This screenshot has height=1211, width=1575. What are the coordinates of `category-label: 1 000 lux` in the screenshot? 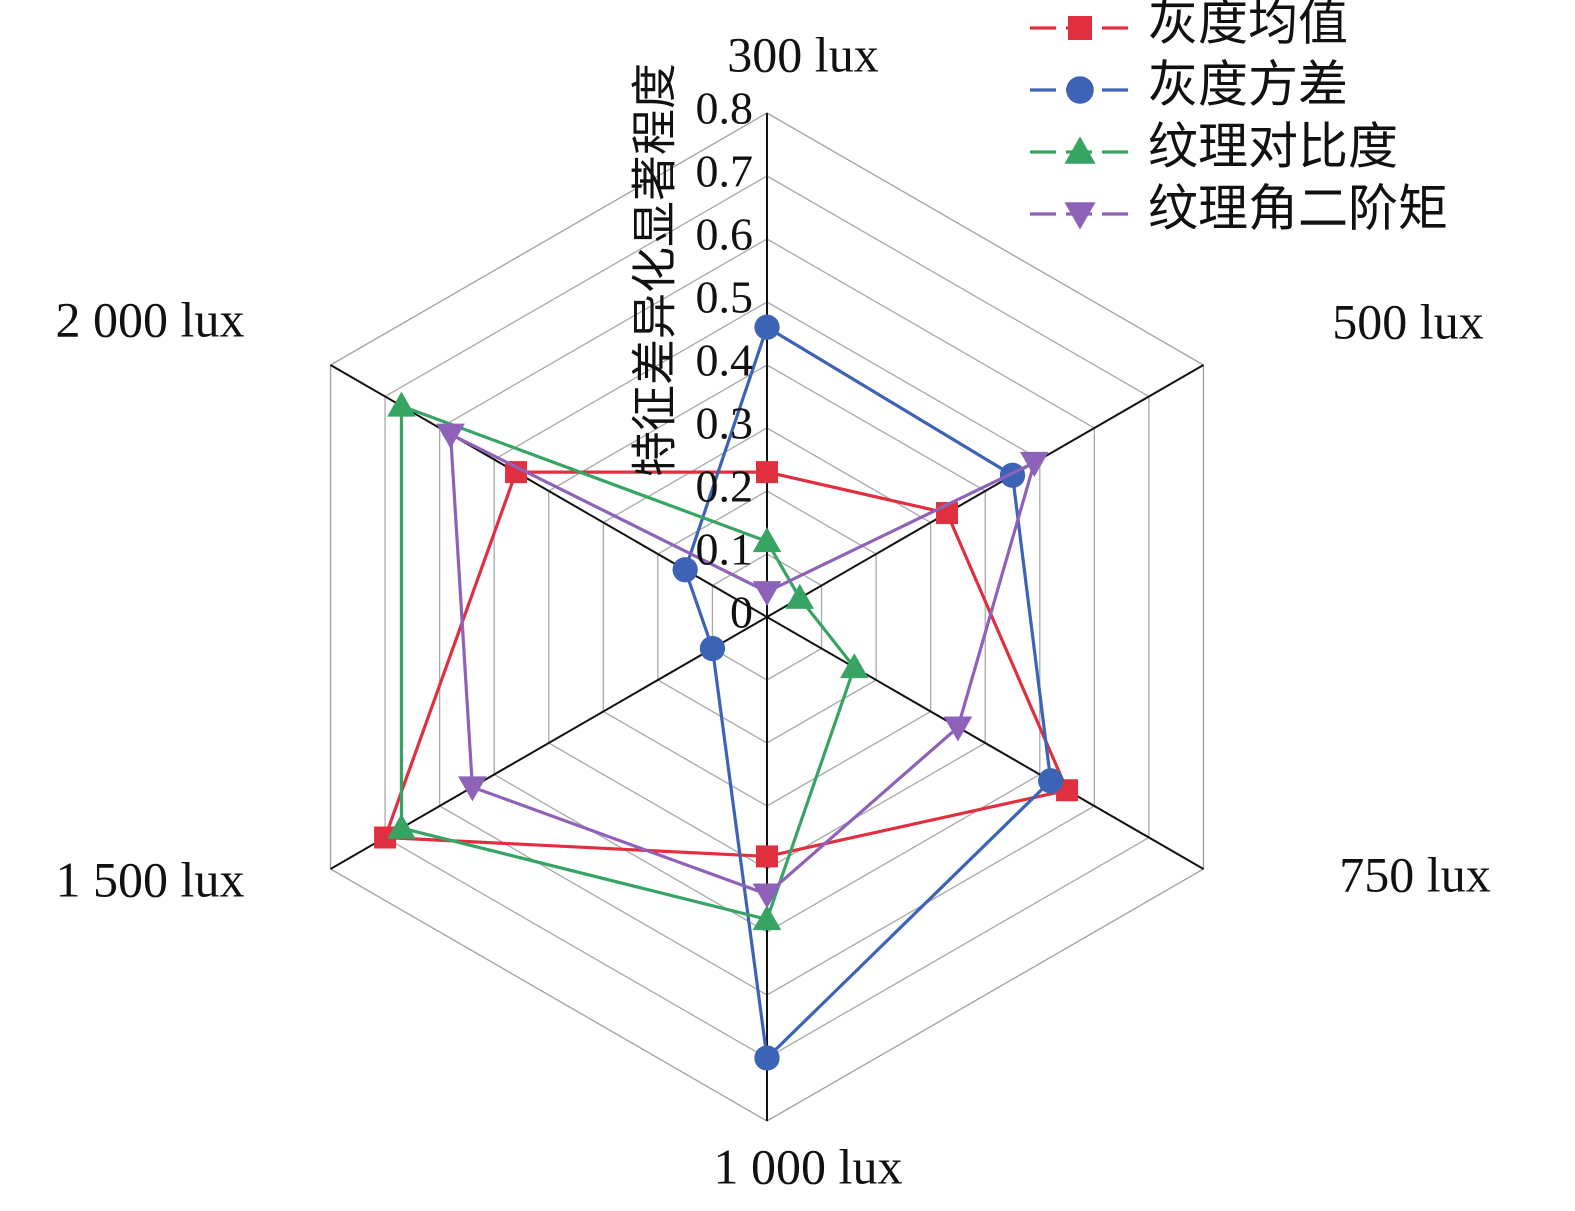 It's located at (808, 1166).